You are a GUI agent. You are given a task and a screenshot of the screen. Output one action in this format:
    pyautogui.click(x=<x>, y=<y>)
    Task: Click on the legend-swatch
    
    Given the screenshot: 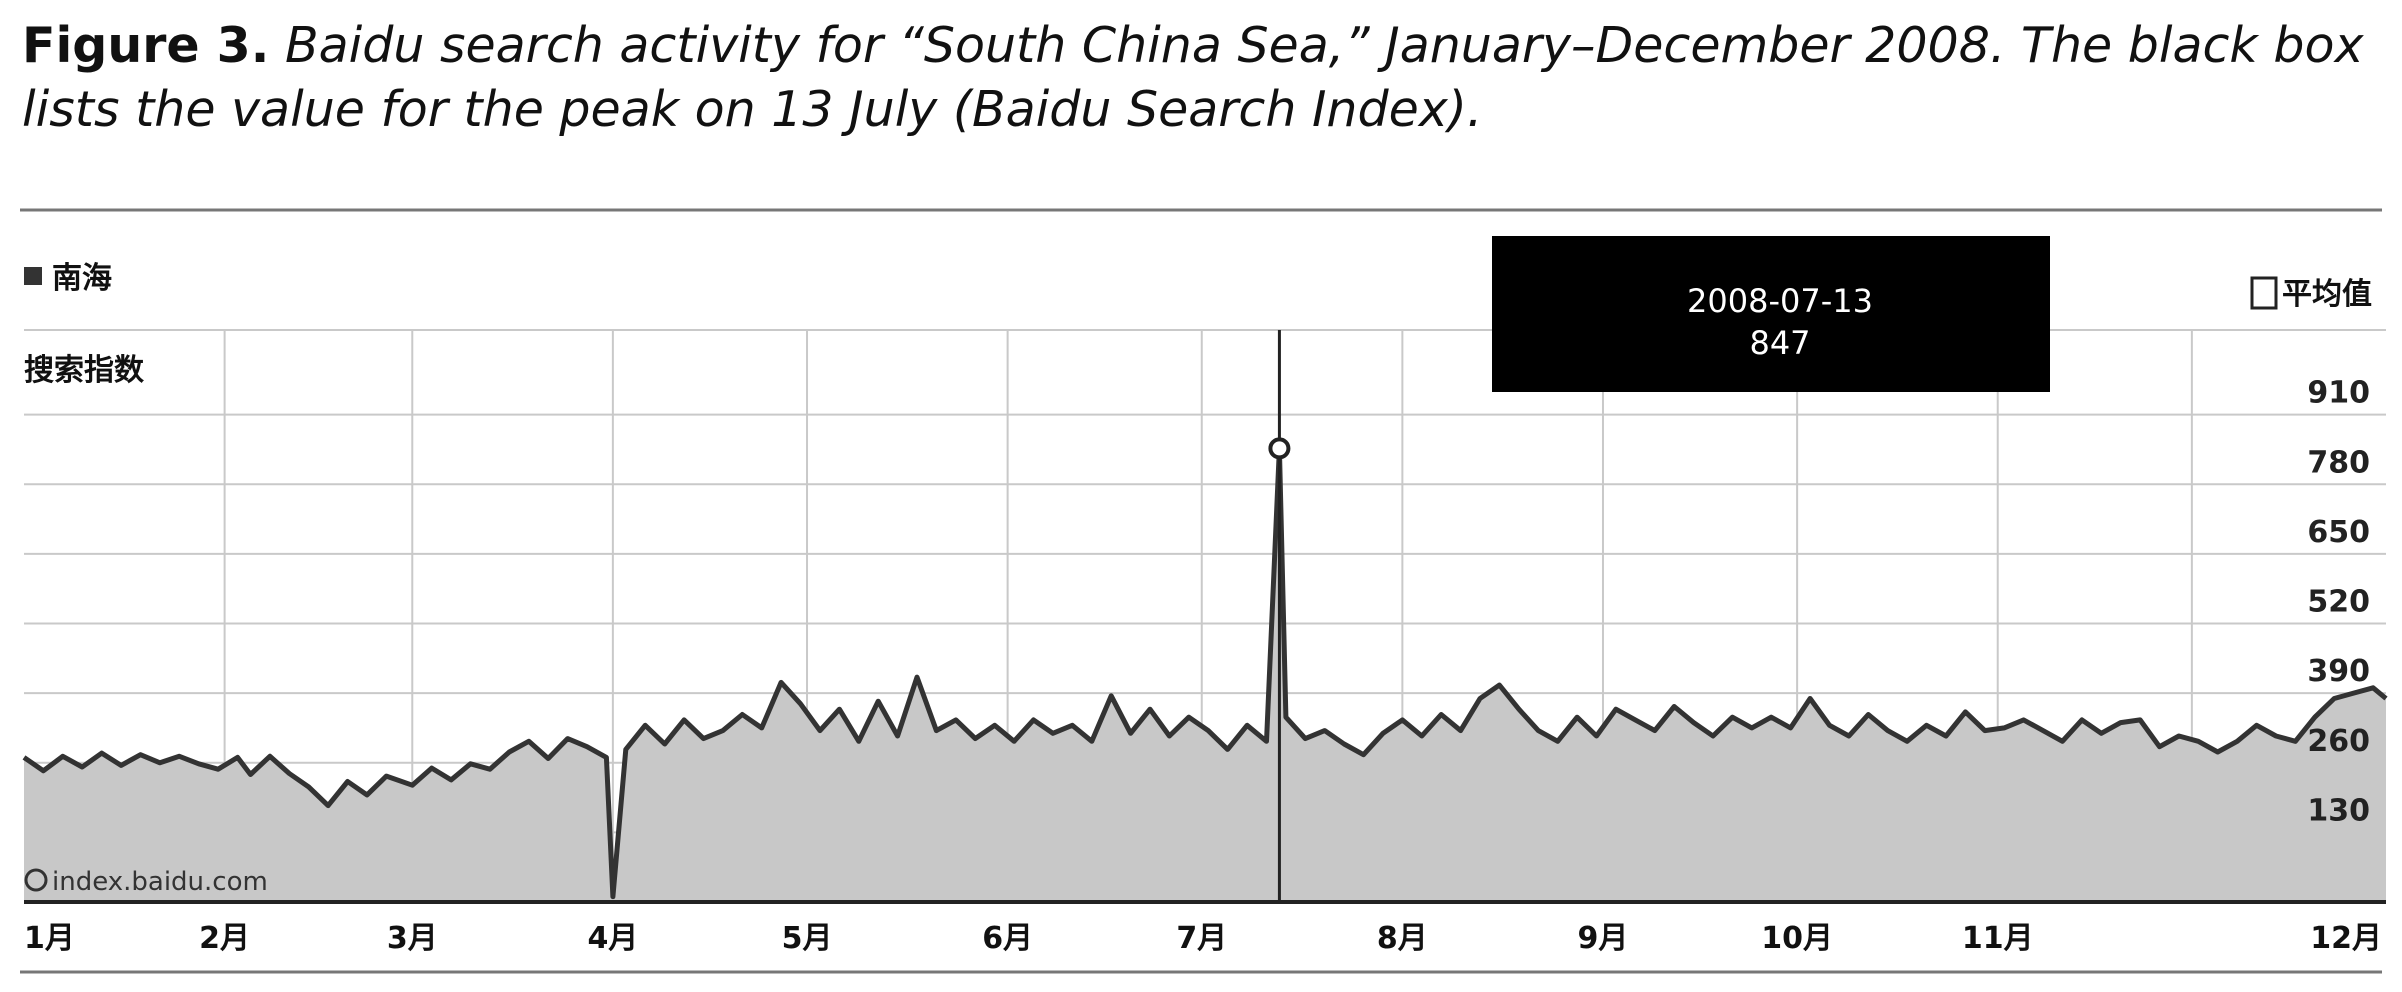 What is the action you would take?
    pyautogui.click(x=33, y=276)
    